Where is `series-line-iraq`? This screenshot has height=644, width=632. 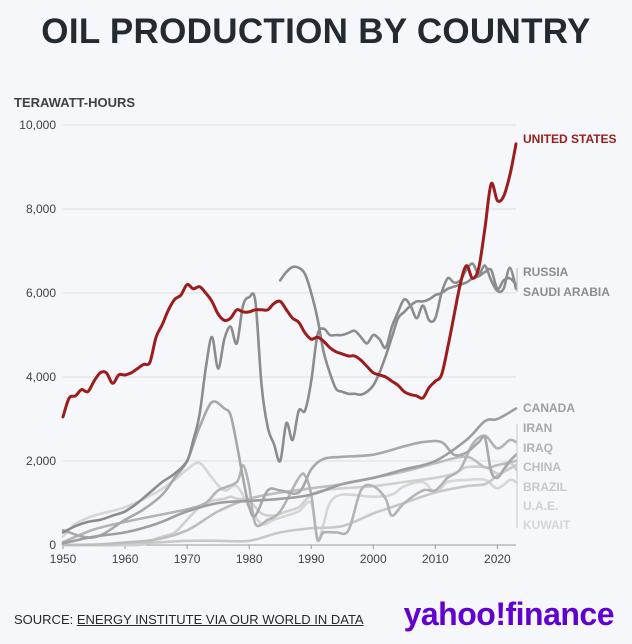
series-line-iraq is located at coordinates (289, 489).